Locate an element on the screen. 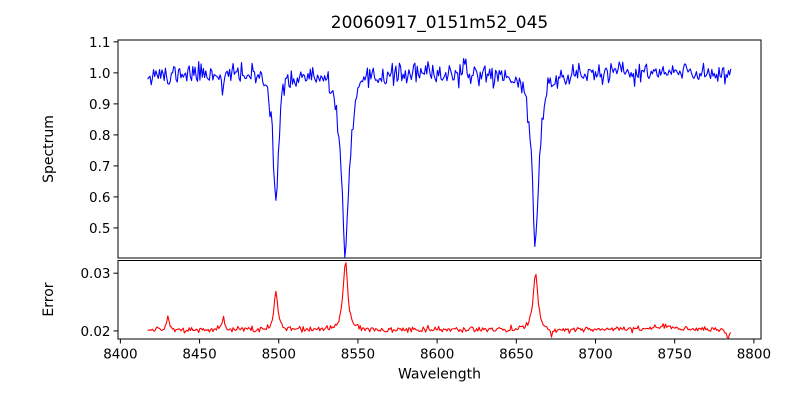 This screenshot has width=800, height=400. y-axis-label-spectrum: Spectrum is located at coordinates (49, 149).